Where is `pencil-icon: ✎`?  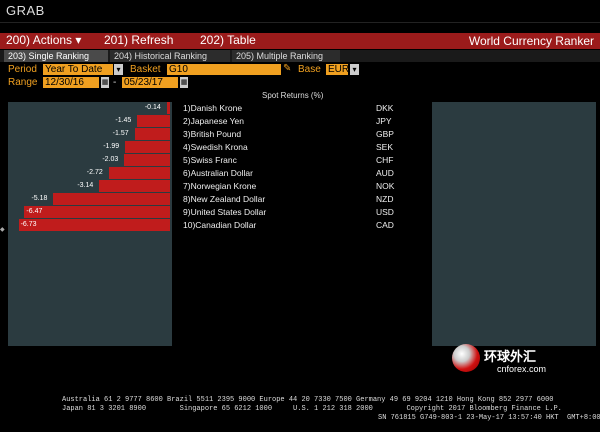 pencil-icon: ✎ is located at coordinates (287, 68).